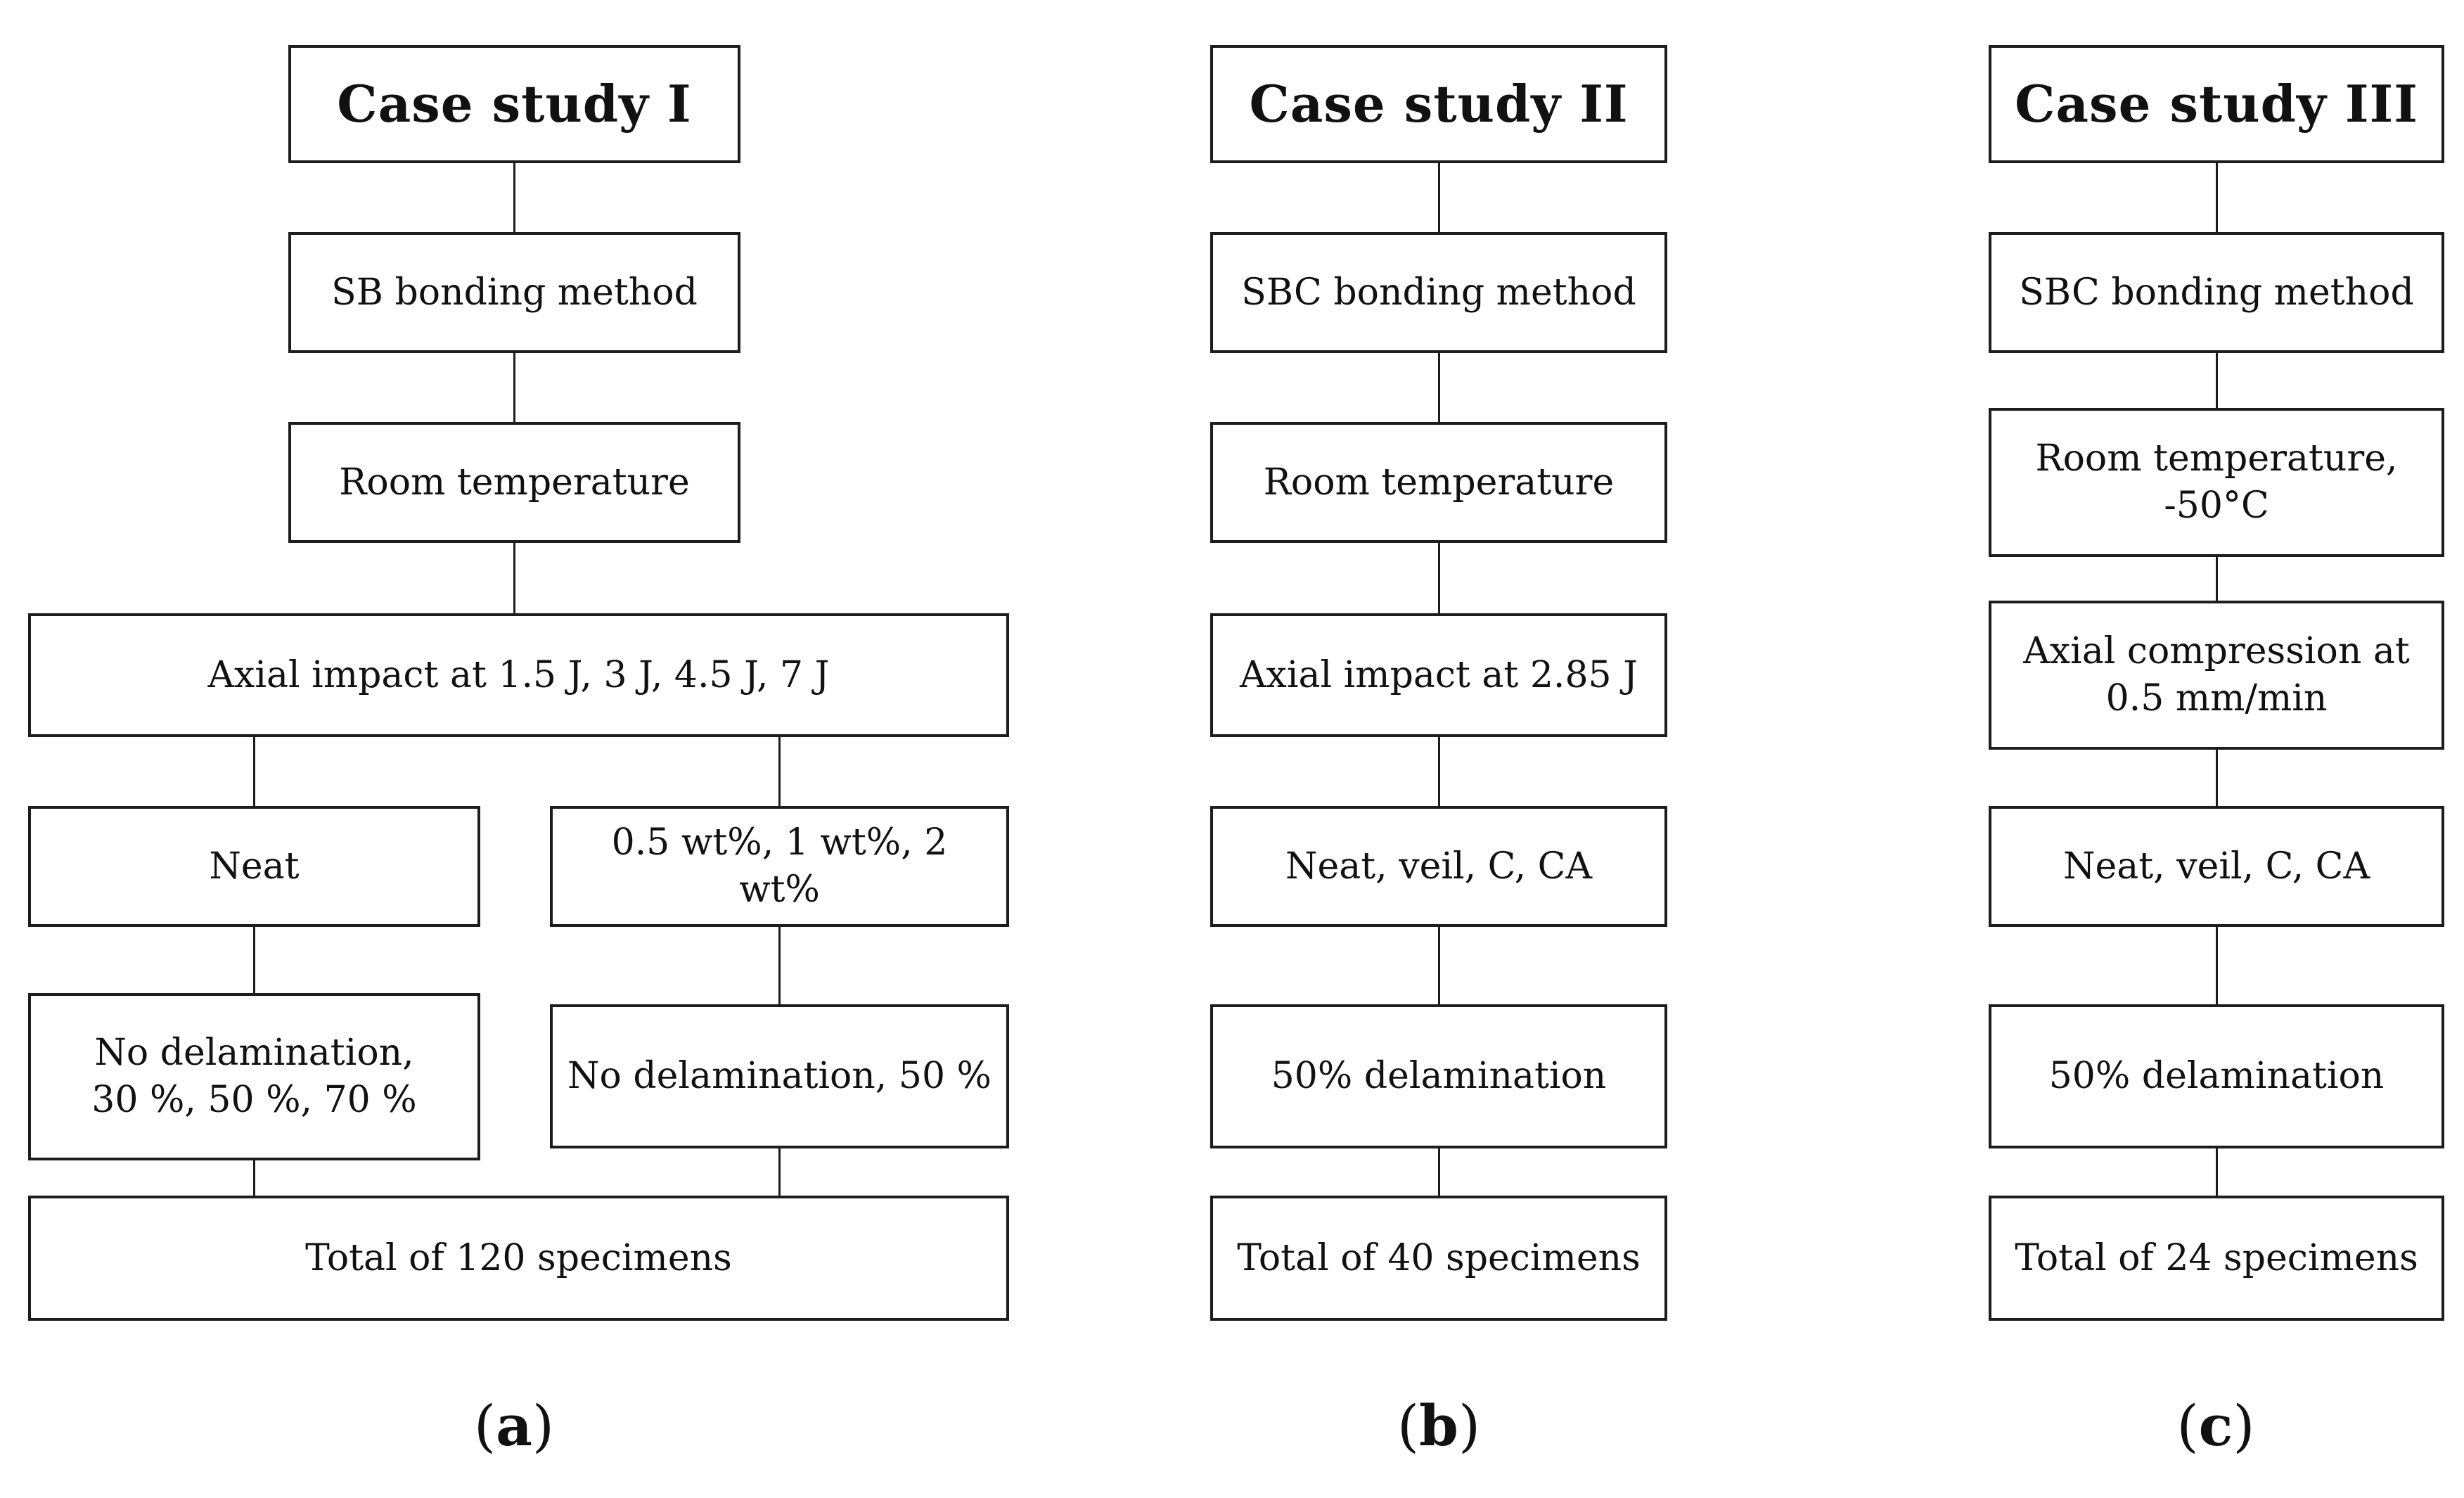  Describe the element at coordinates (2187, 1426) in the screenshot. I see `caption-c-open: (` at that location.